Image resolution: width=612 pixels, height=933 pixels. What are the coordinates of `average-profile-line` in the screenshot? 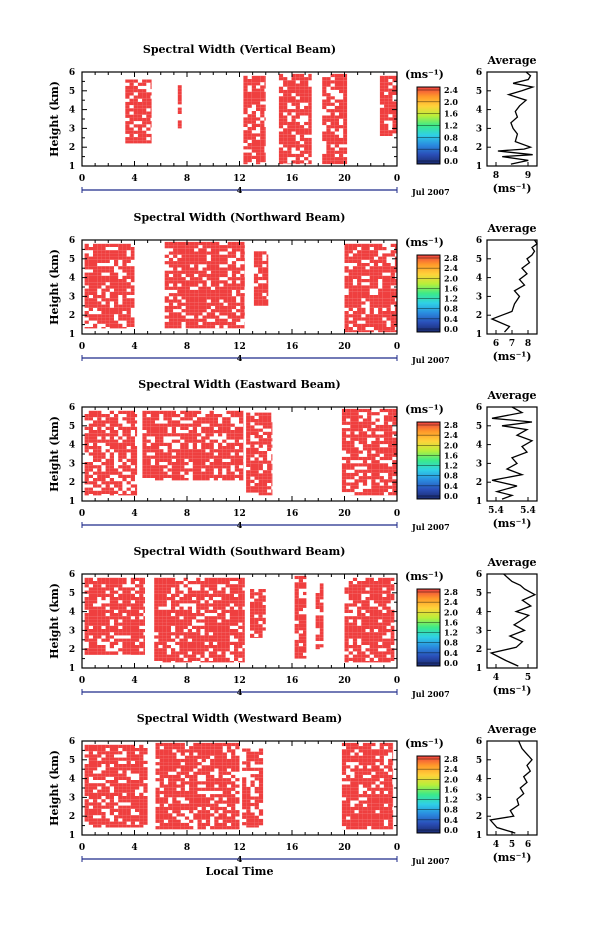 It's located at (514, 286).